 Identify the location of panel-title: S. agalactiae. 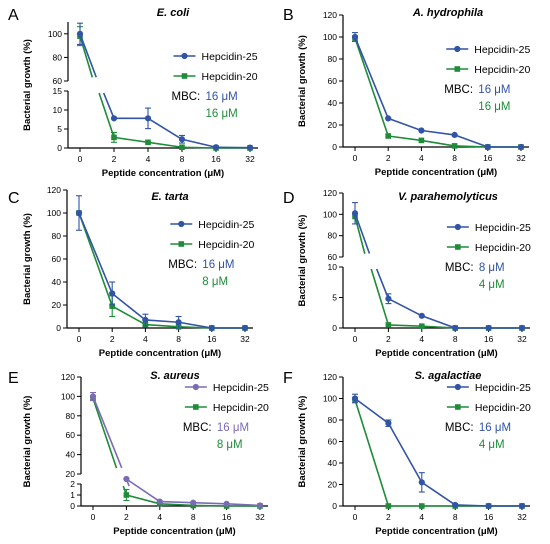
(448, 376).